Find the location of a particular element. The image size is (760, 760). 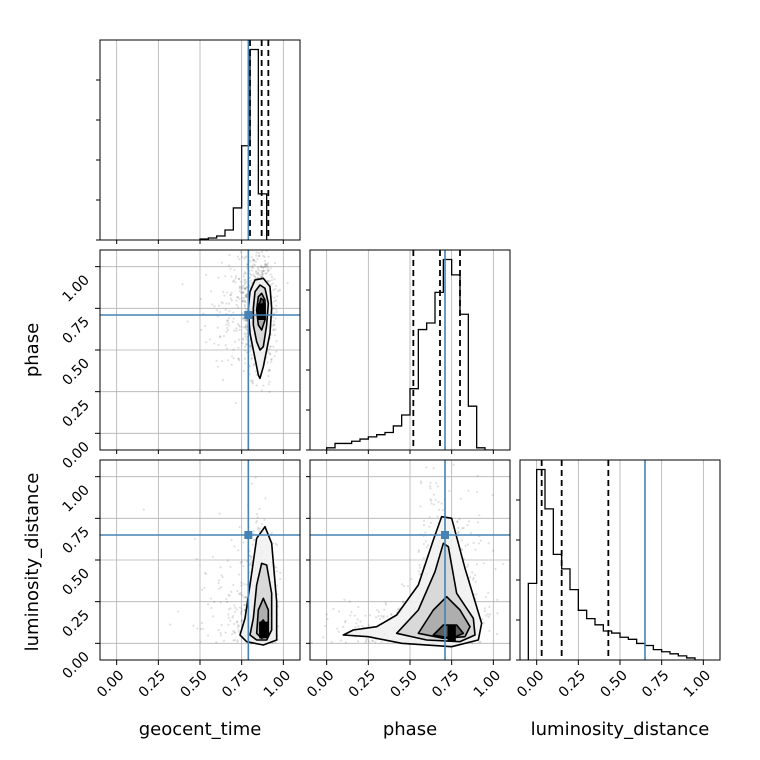

x-tick-label: 0.25 is located at coordinates (152, 684).